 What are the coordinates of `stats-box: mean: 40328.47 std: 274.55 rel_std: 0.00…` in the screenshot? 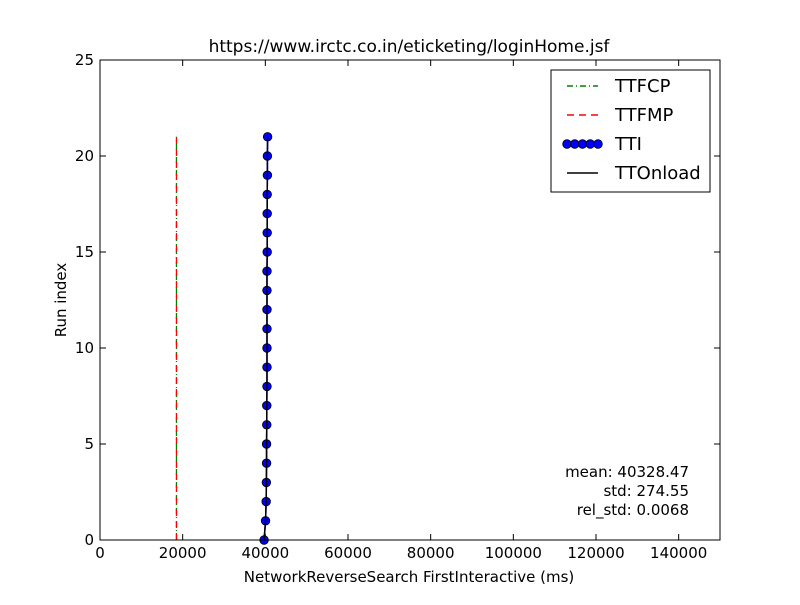 It's located at (627, 491).